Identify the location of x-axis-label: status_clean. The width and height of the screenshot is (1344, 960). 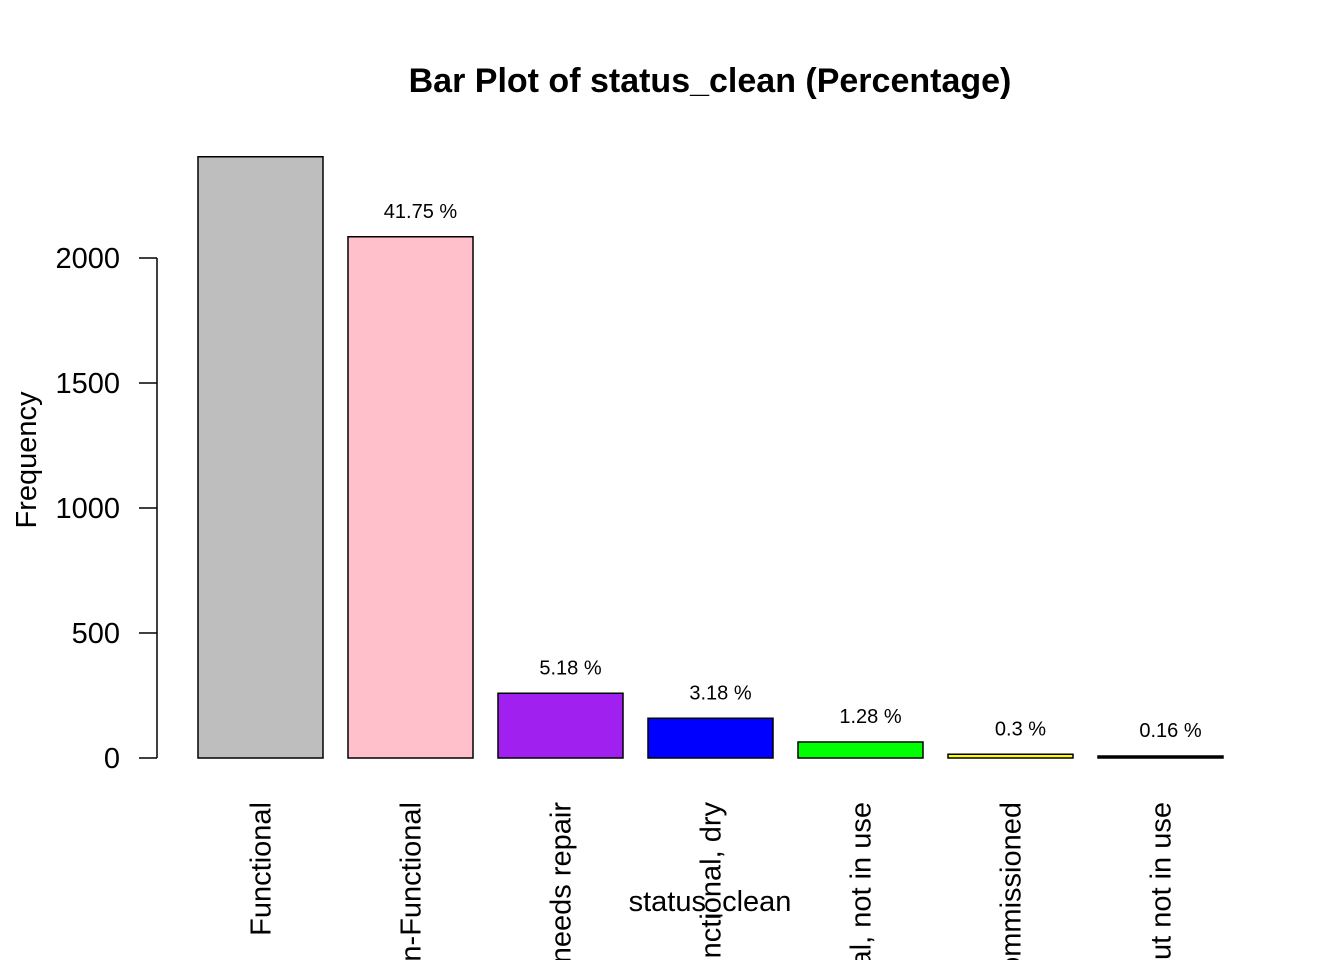
(710, 902).